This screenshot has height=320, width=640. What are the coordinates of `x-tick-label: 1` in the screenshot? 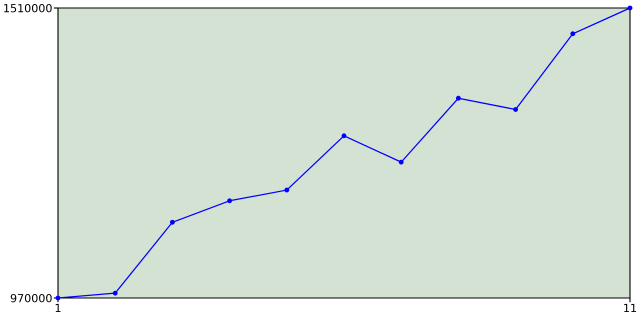 It's located at (58, 308).